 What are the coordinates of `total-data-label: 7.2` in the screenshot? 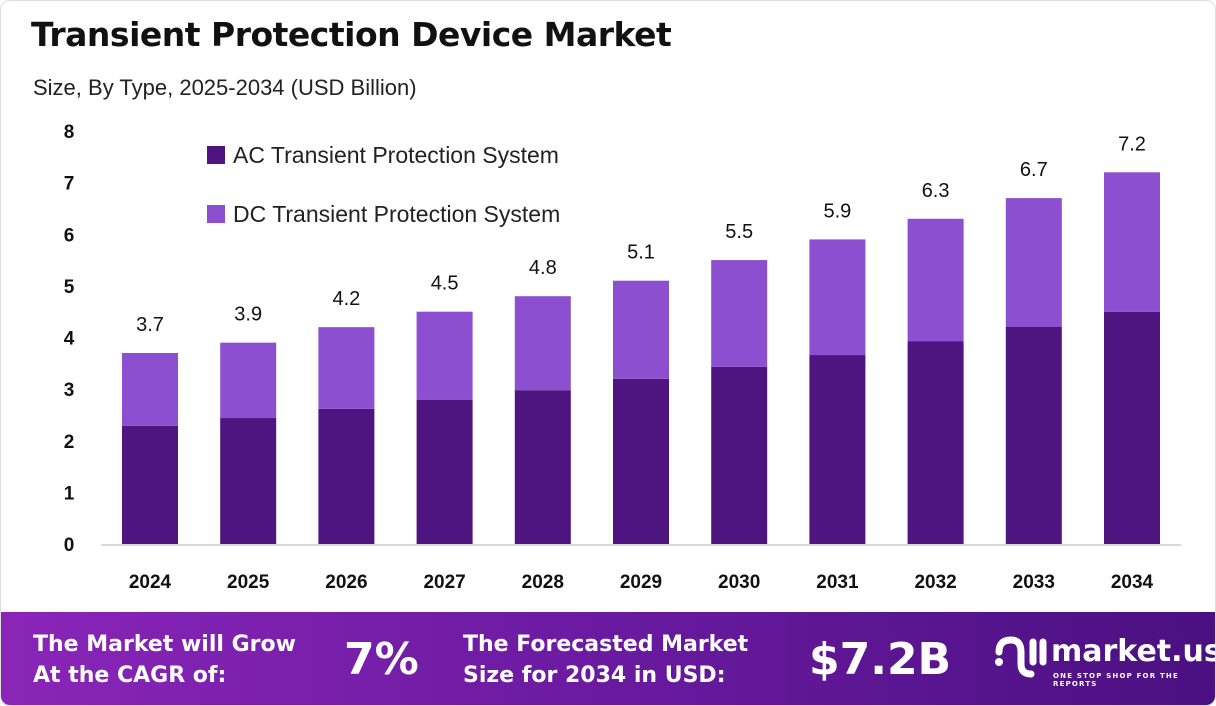 It's located at (1132, 144).